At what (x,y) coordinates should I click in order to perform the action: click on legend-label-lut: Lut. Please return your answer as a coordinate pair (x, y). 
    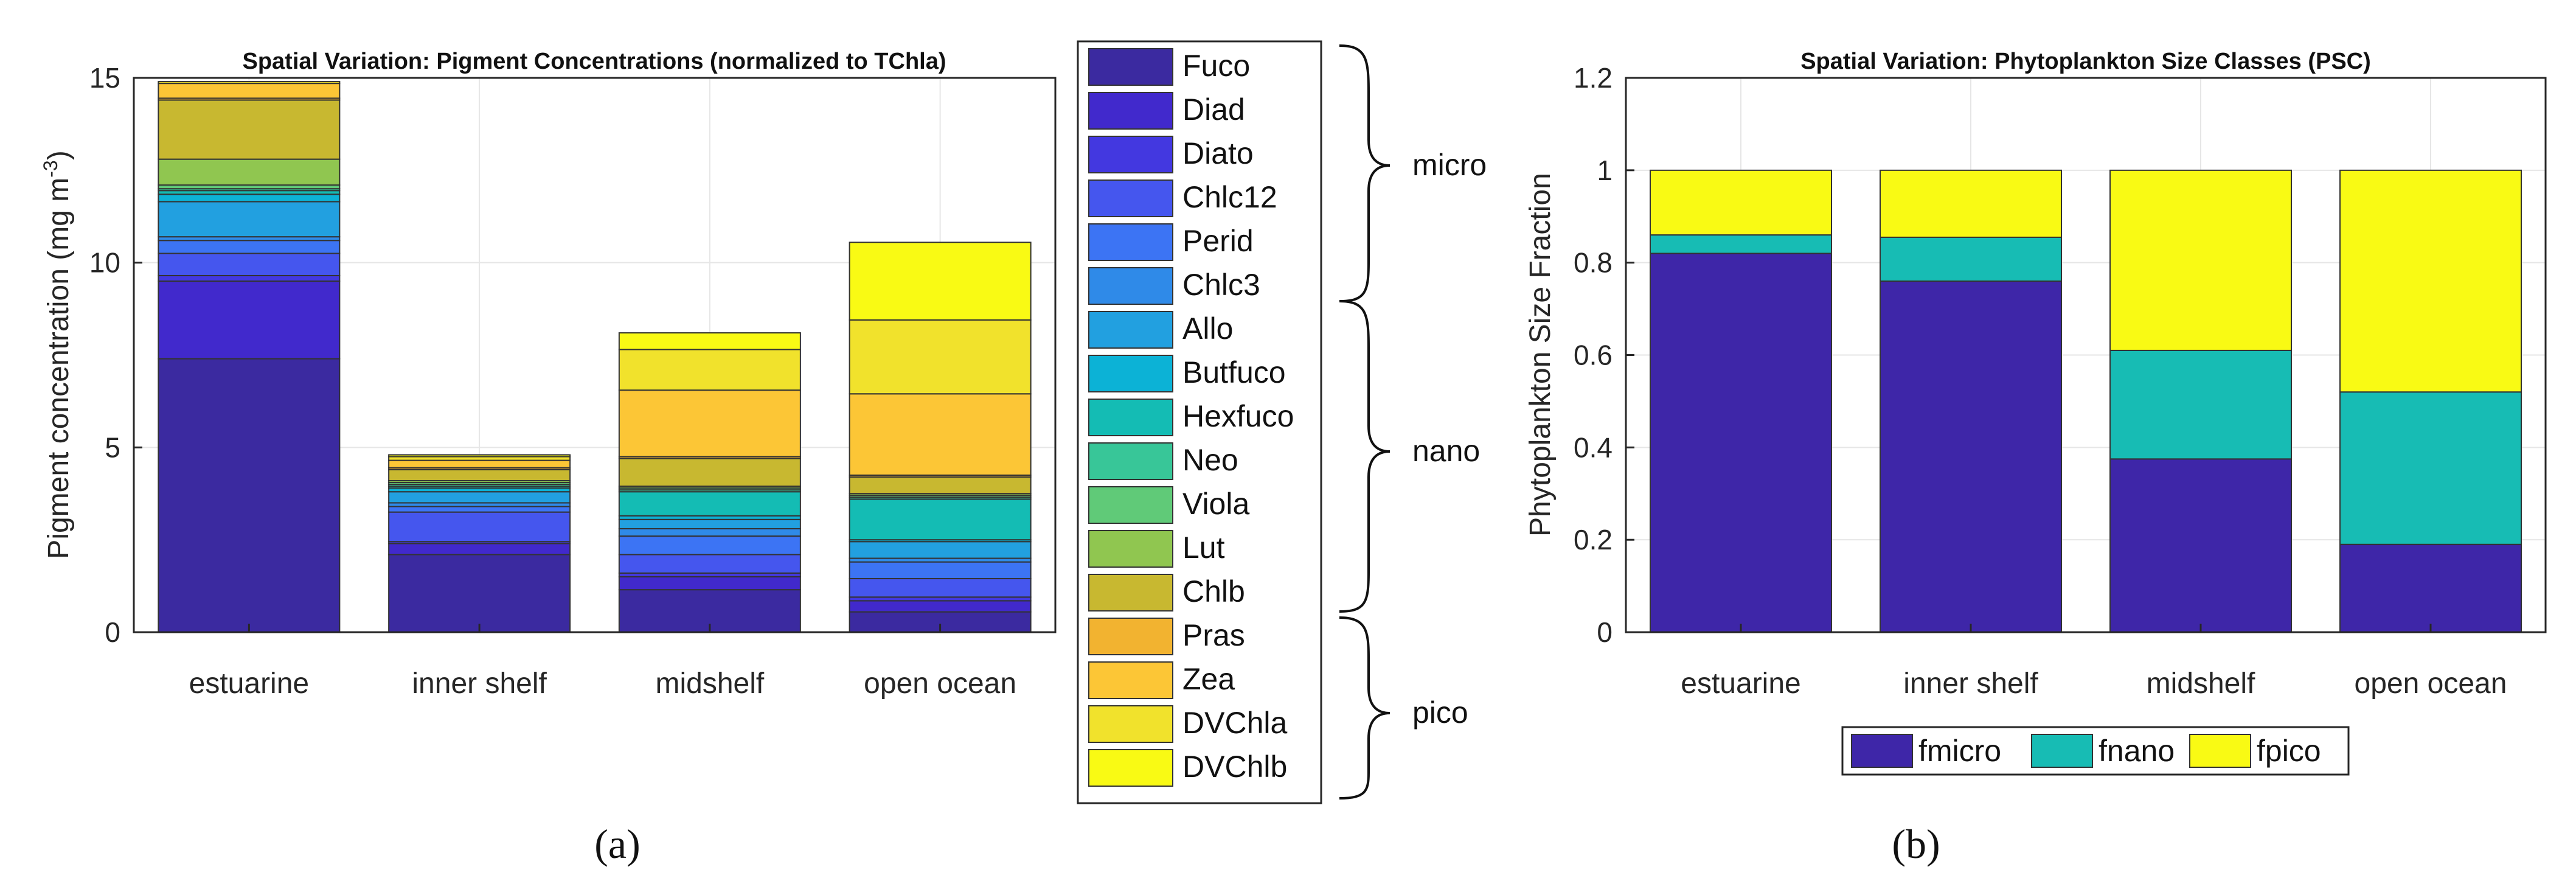
    Looking at the image, I should click on (1203, 548).